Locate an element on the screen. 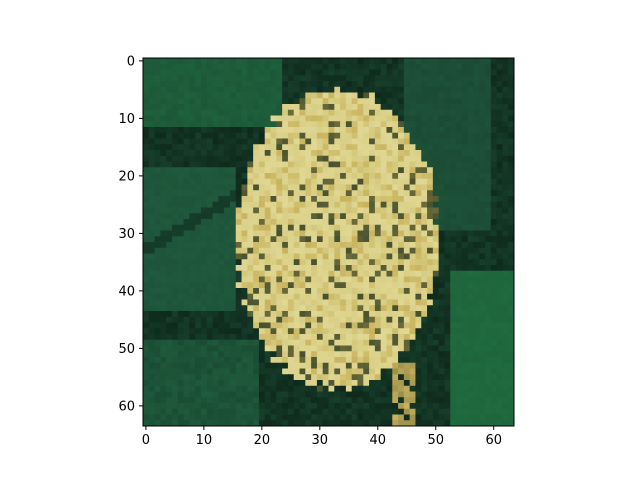  y-tick-label: 40 is located at coordinates (126, 291).